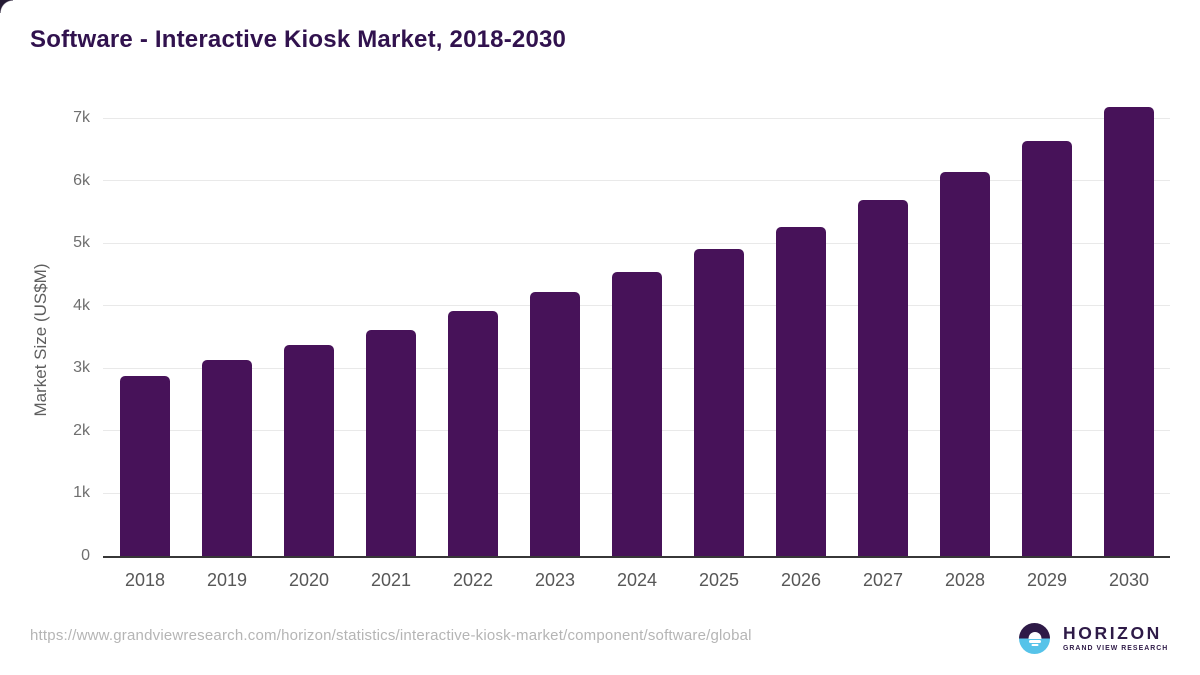 This screenshot has height=675, width=1200. I want to click on y-axis-title: Market Size (US$M), so click(40, 340).